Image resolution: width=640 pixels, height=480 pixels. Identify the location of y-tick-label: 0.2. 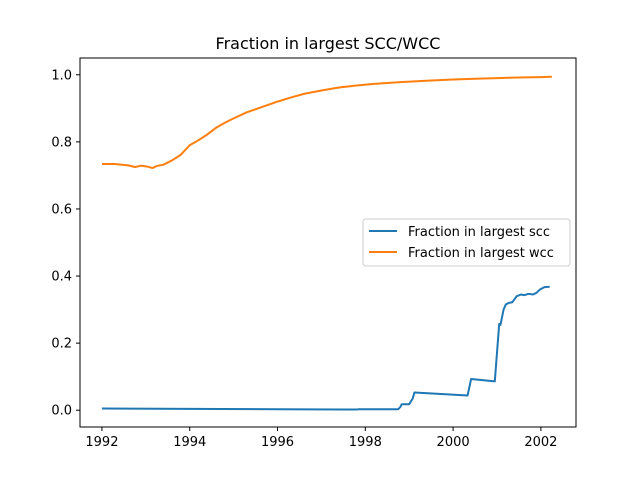
(61, 344).